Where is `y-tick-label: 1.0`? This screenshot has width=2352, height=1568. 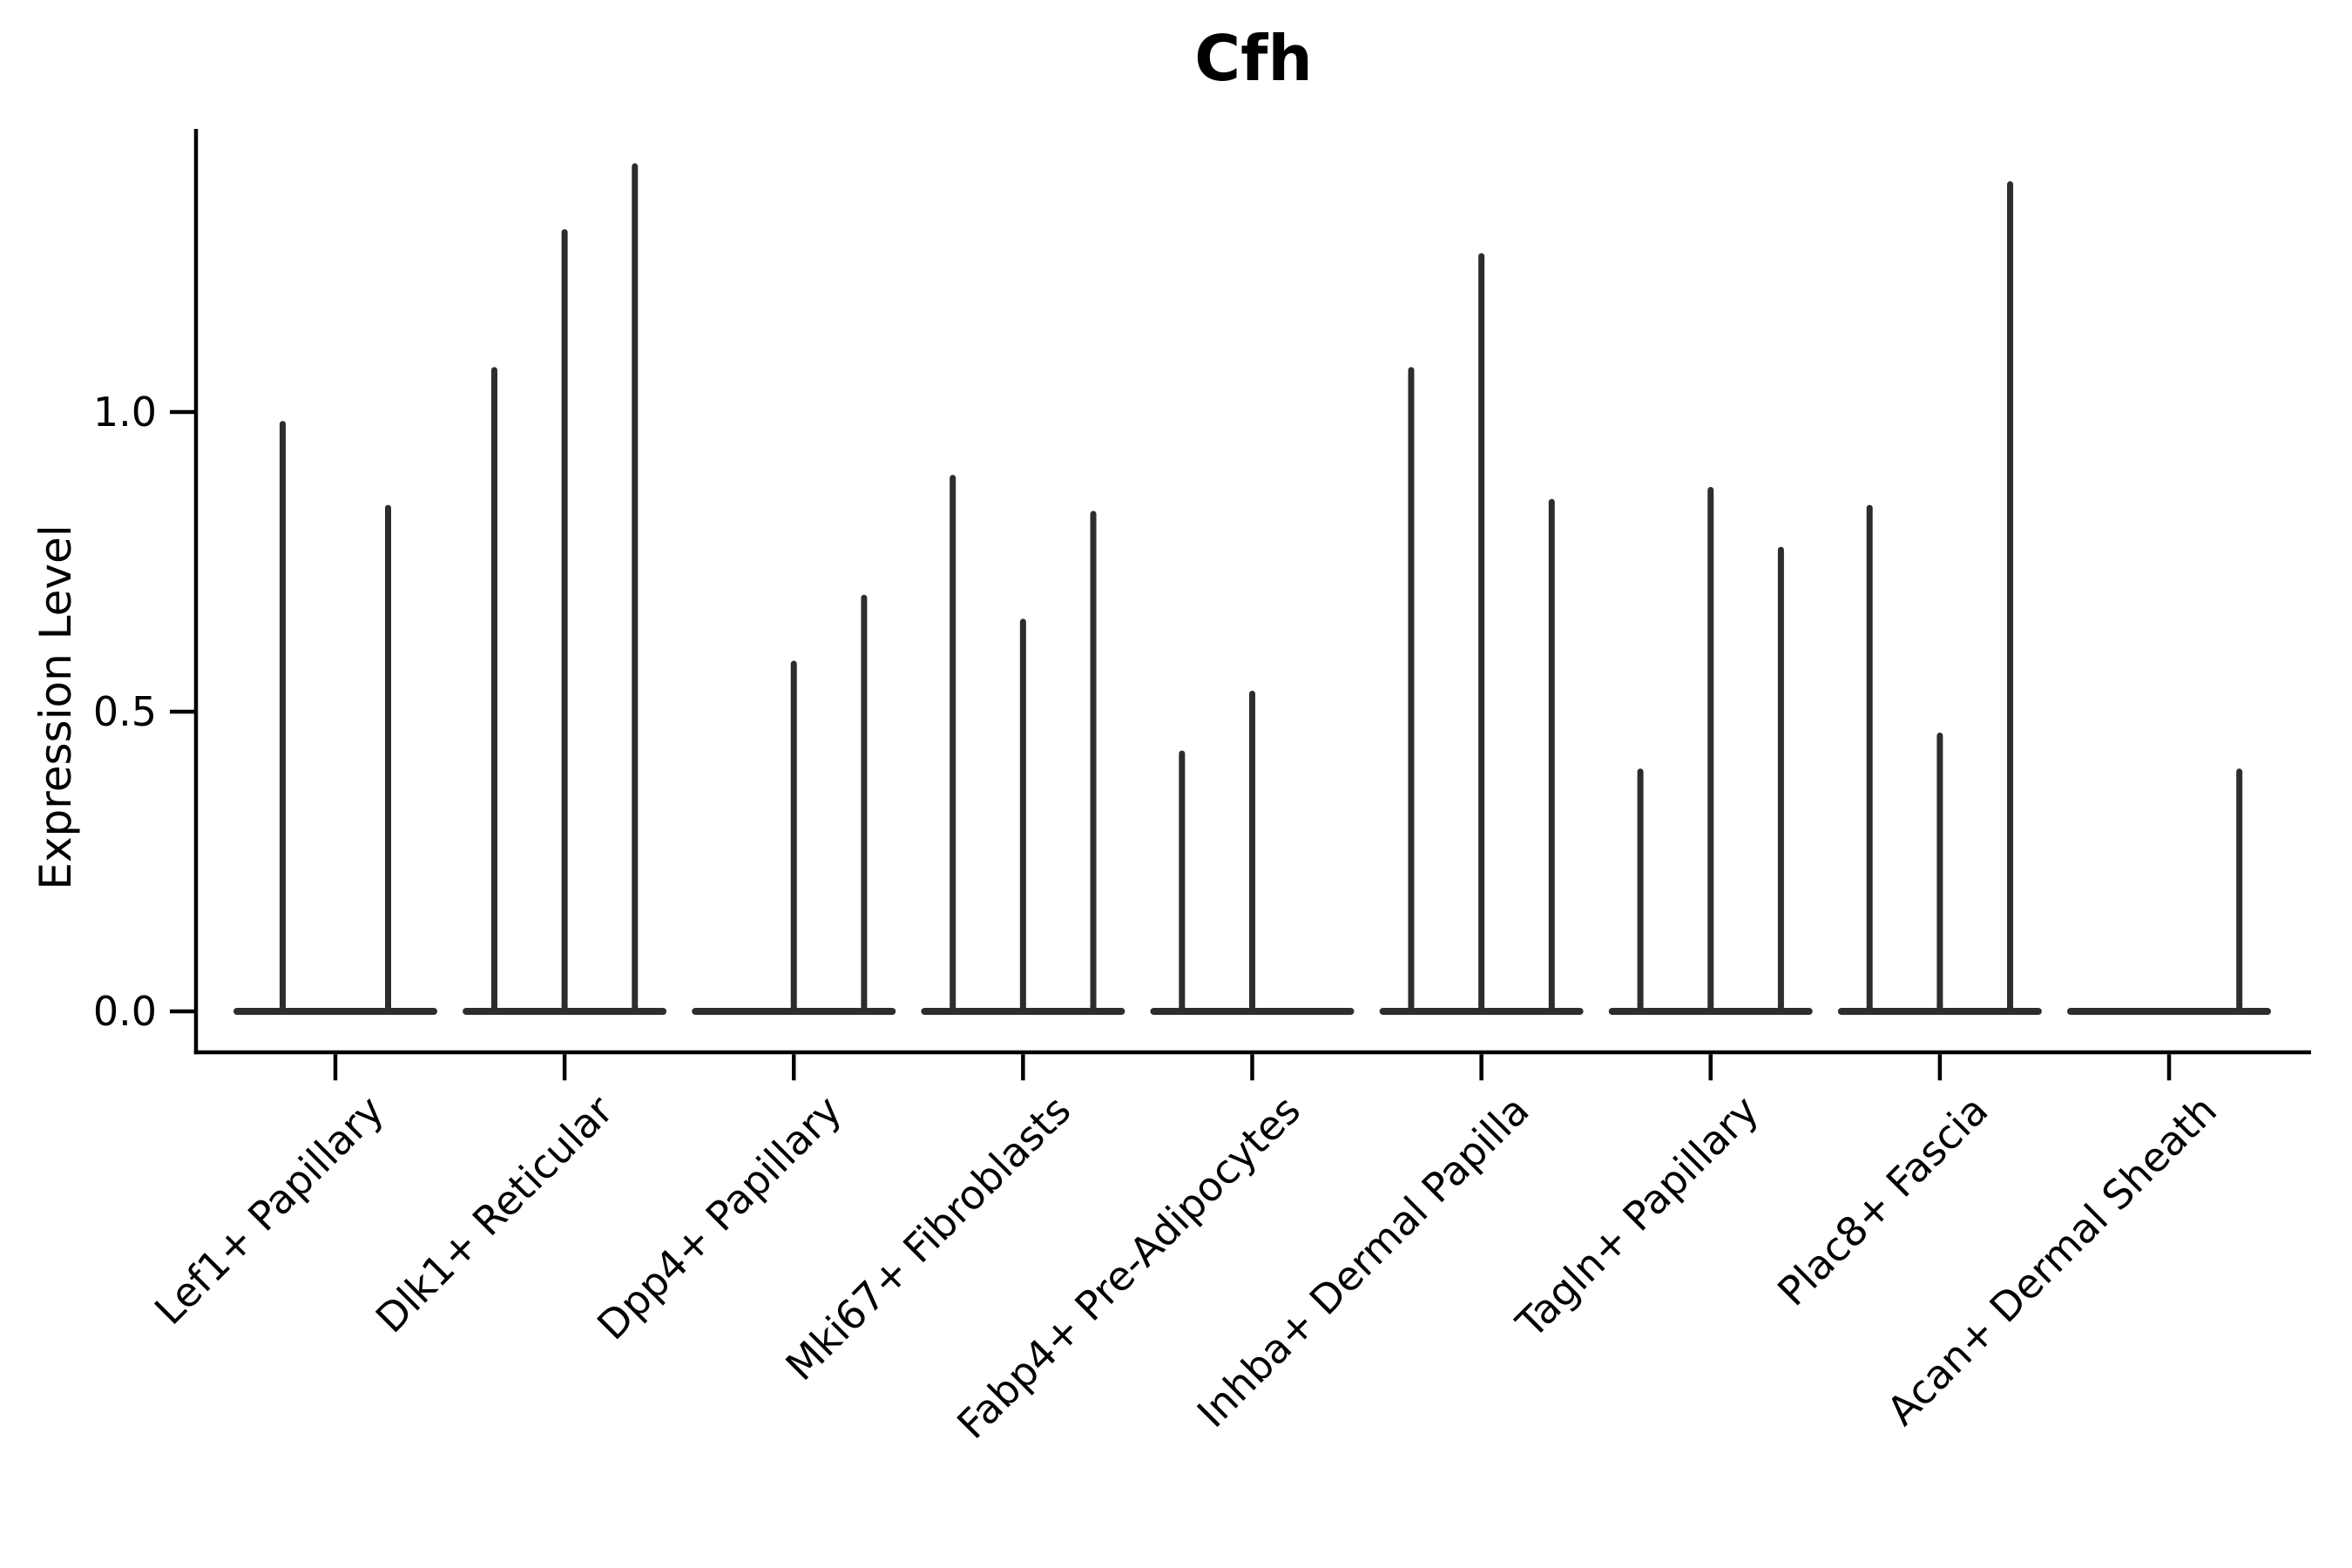 y-tick-label: 1.0 is located at coordinates (125, 412).